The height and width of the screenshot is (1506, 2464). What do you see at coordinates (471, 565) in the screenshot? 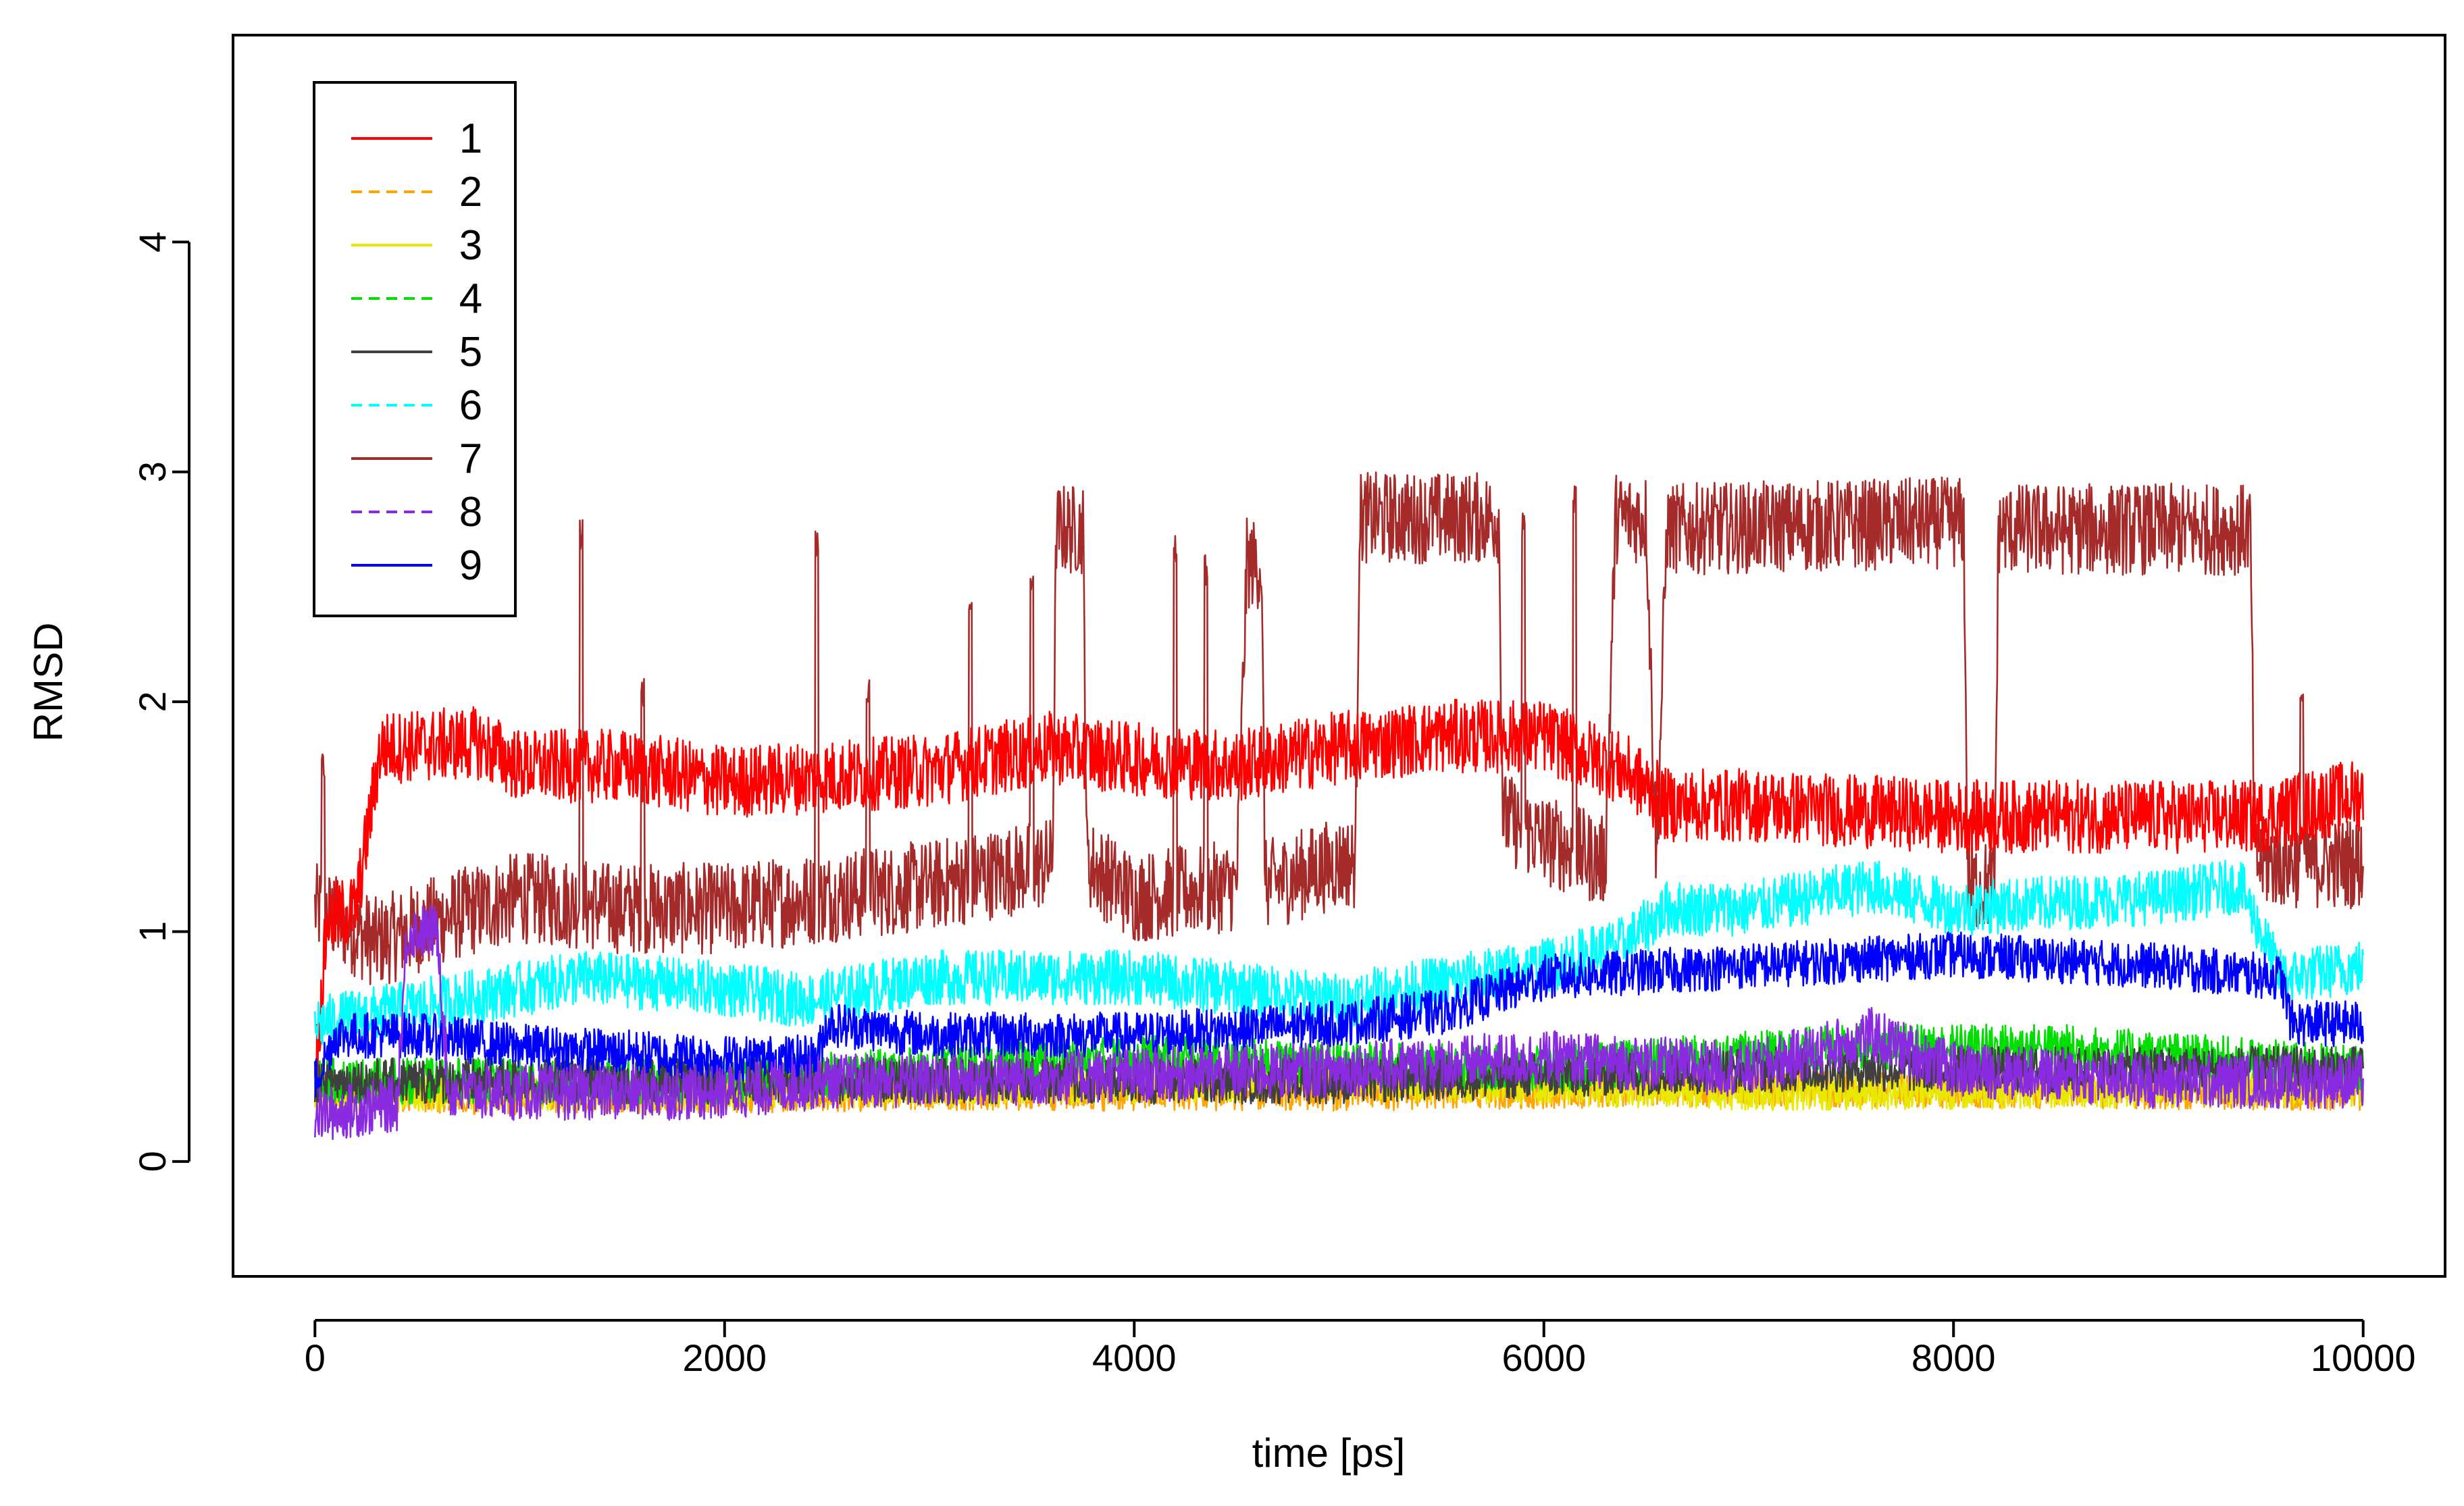
I see `legend-label-9: 9` at bounding box center [471, 565].